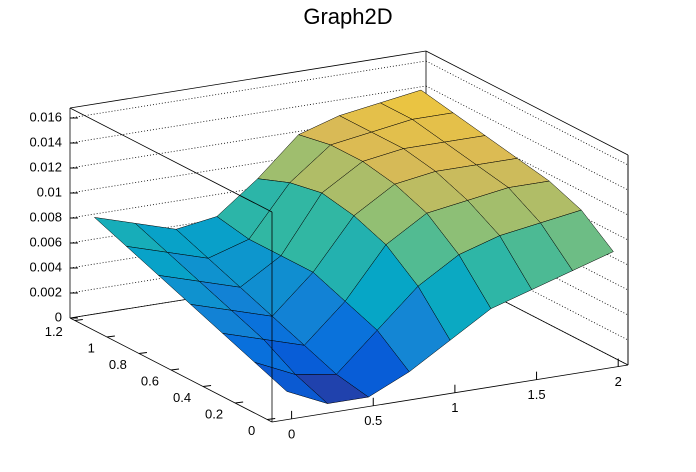 This screenshot has width=696, height=472. Describe the element at coordinates (291, 433) in the screenshot. I see `x-tick-label: 0` at that location.